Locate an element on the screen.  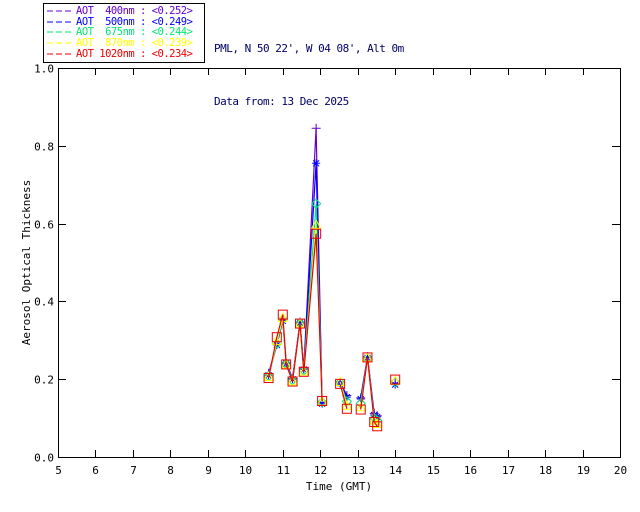
x-tick-label: 20 is located at coordinates (620, 470).